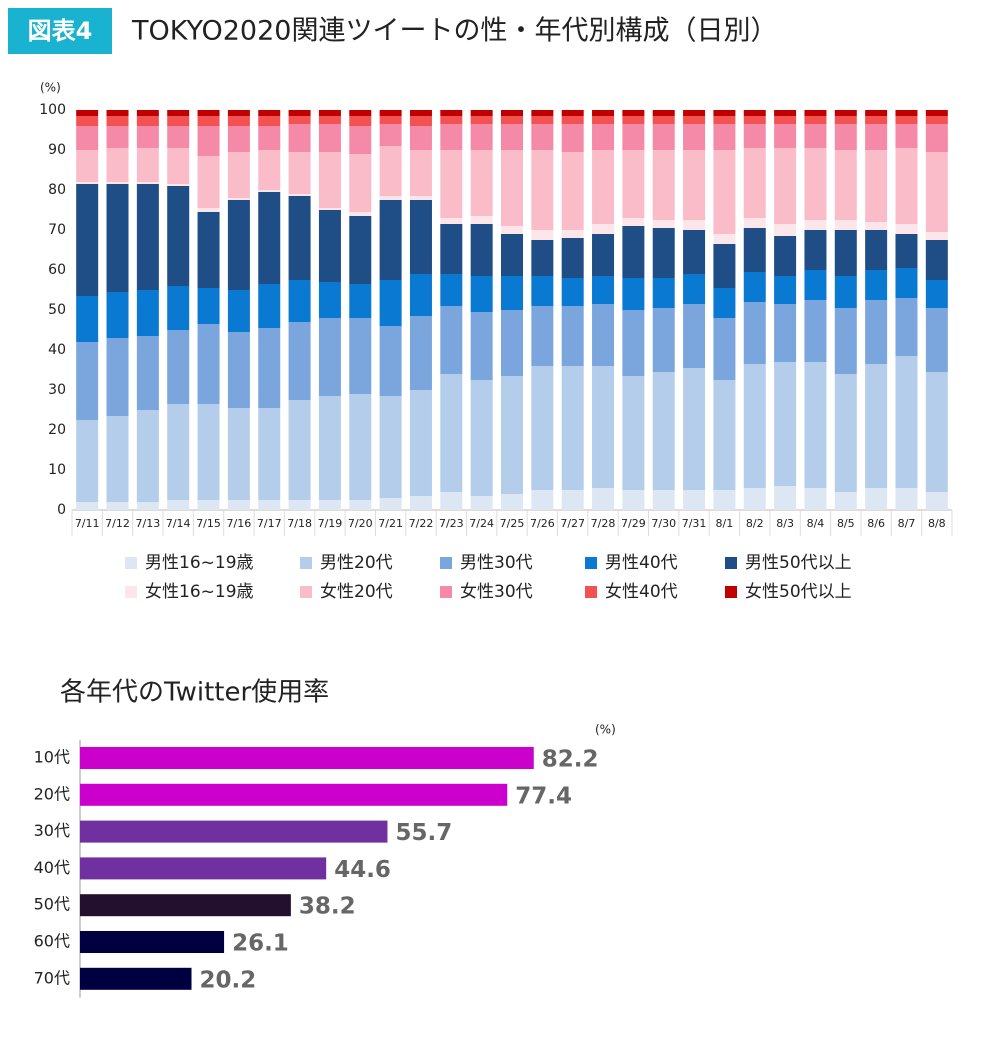 This screenshot has height=1040, width=1000. I want to click on x-tick-label: 7/13, so click(148, 523).